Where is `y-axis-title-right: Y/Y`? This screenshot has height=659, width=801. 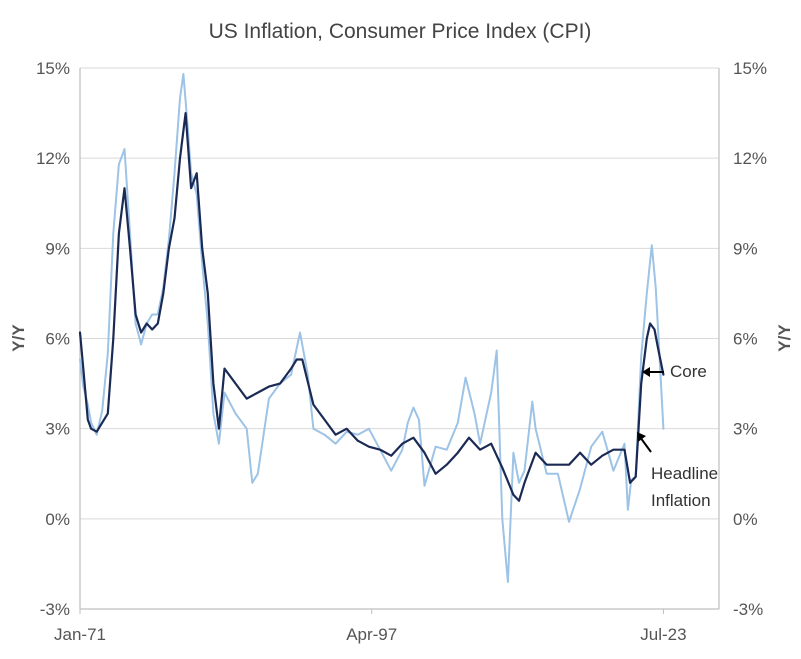
y-axis-title-right: Y/Y is located at coordinates (784, 338).